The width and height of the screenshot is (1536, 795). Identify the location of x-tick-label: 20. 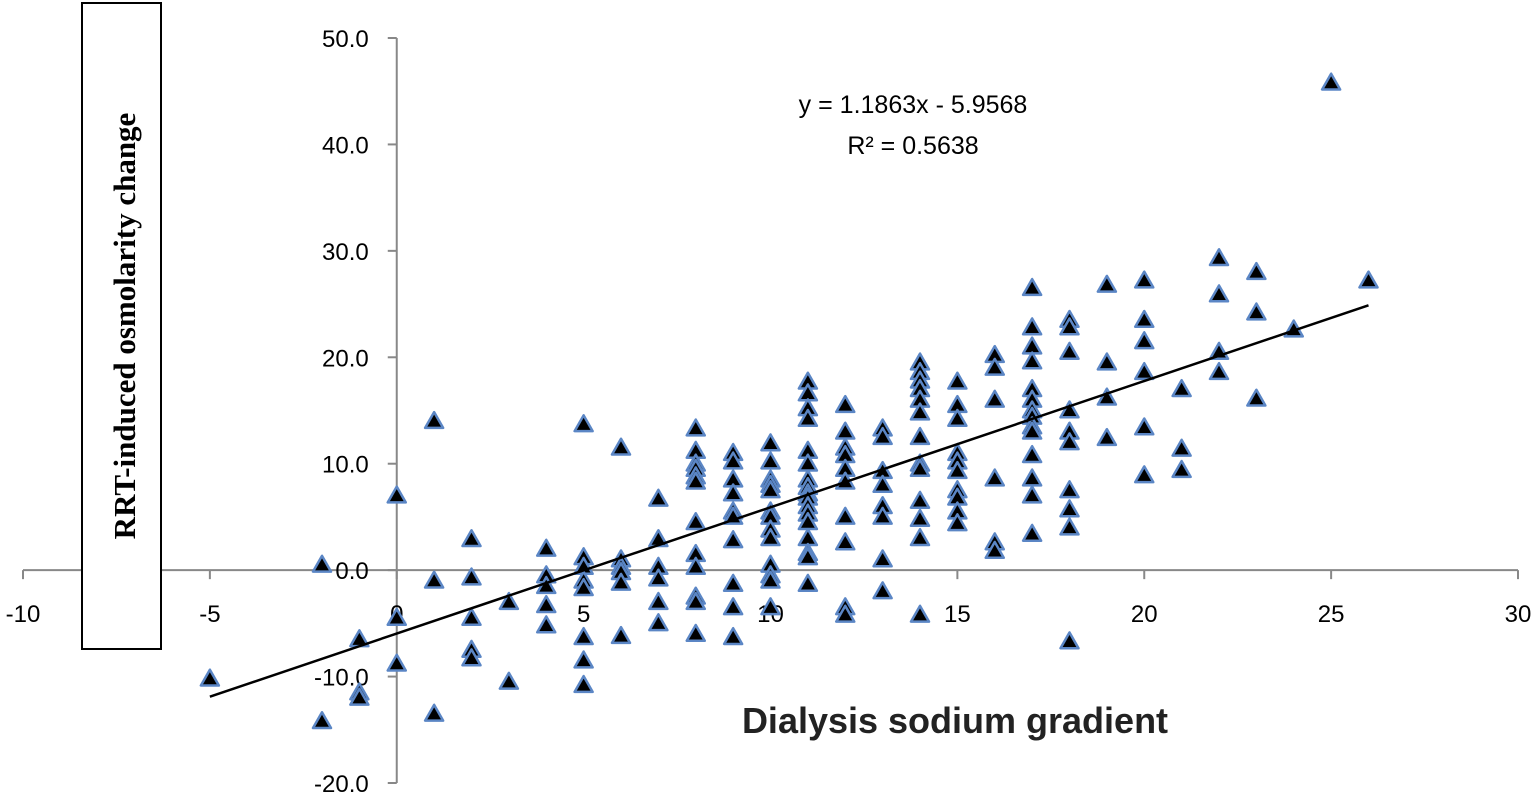
(1144, 614).